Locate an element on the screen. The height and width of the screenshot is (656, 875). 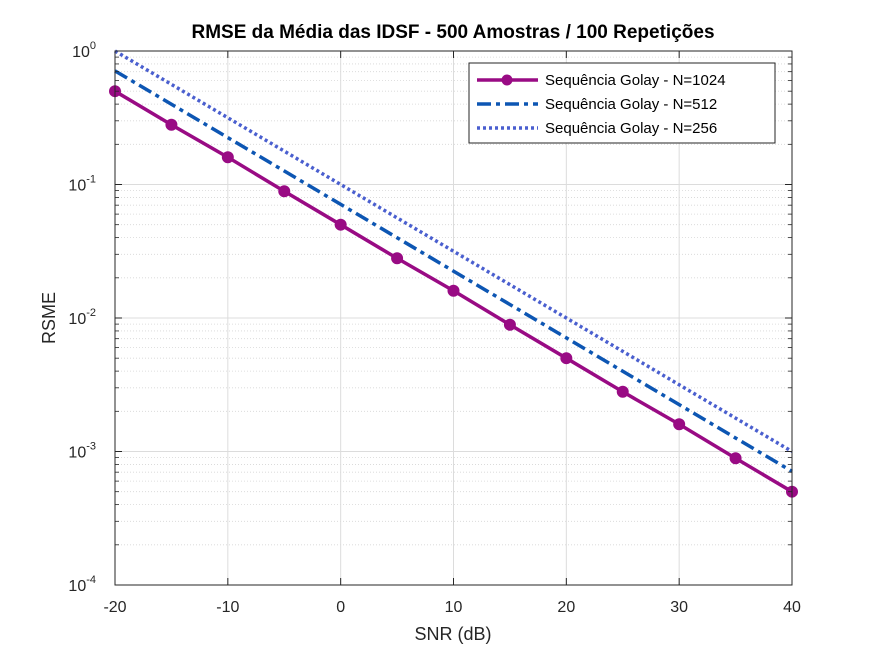
x-tick-label: 20 is located at coordinates (566, 607).